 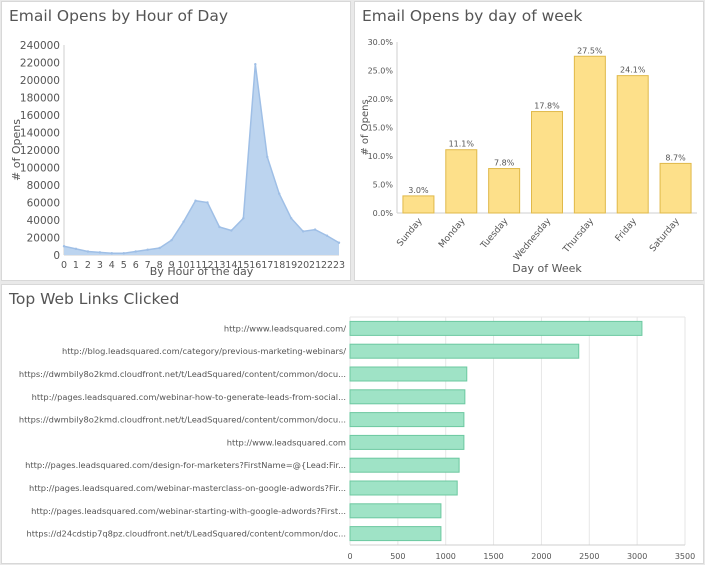 I want to click on x-axis-label: Day of Week, so click(x=547, y=268).